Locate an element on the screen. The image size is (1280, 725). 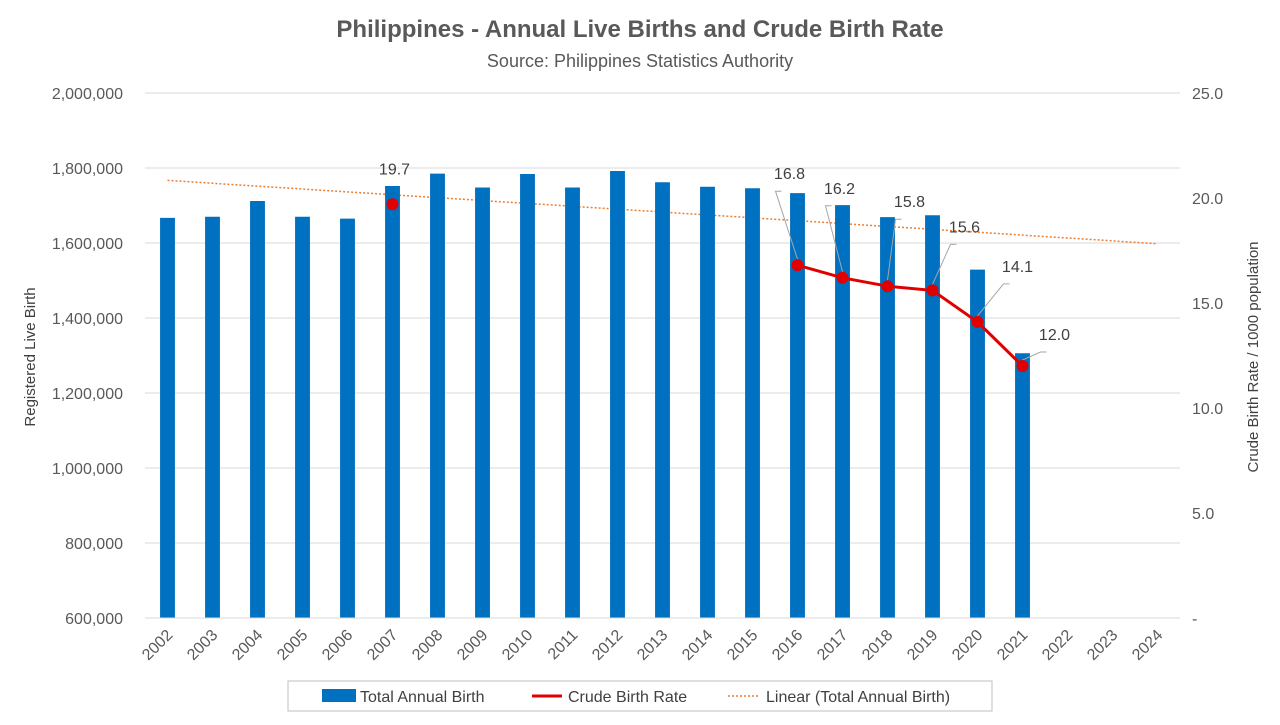
x-tick-label: 2013 is located at coordinates (652, 645).